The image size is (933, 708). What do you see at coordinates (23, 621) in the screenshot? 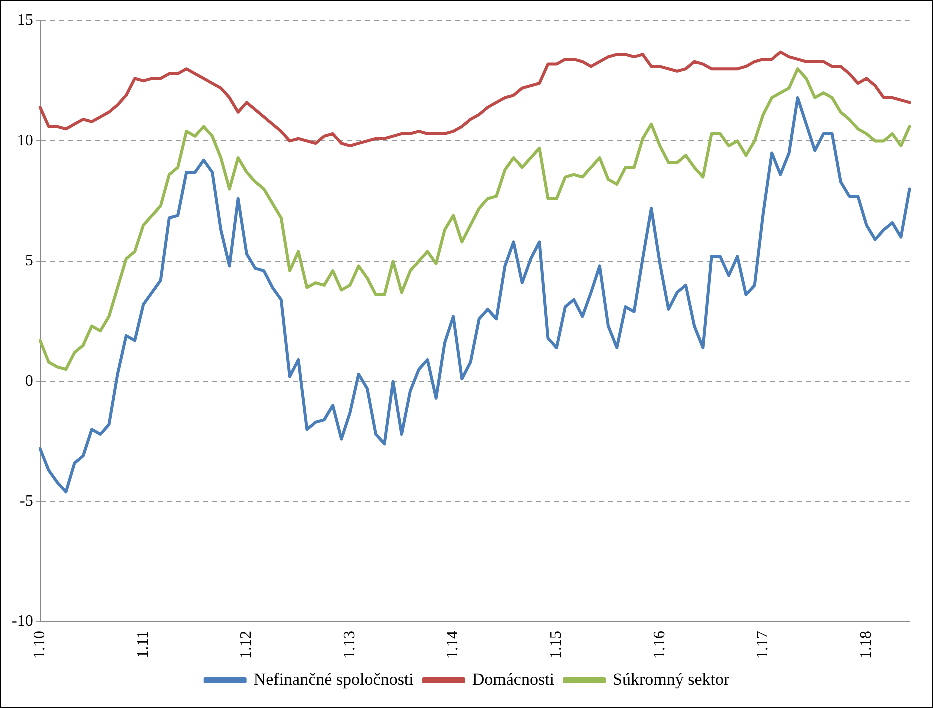
I see `y-tick-label: -10` at bounding box center [23, 621].